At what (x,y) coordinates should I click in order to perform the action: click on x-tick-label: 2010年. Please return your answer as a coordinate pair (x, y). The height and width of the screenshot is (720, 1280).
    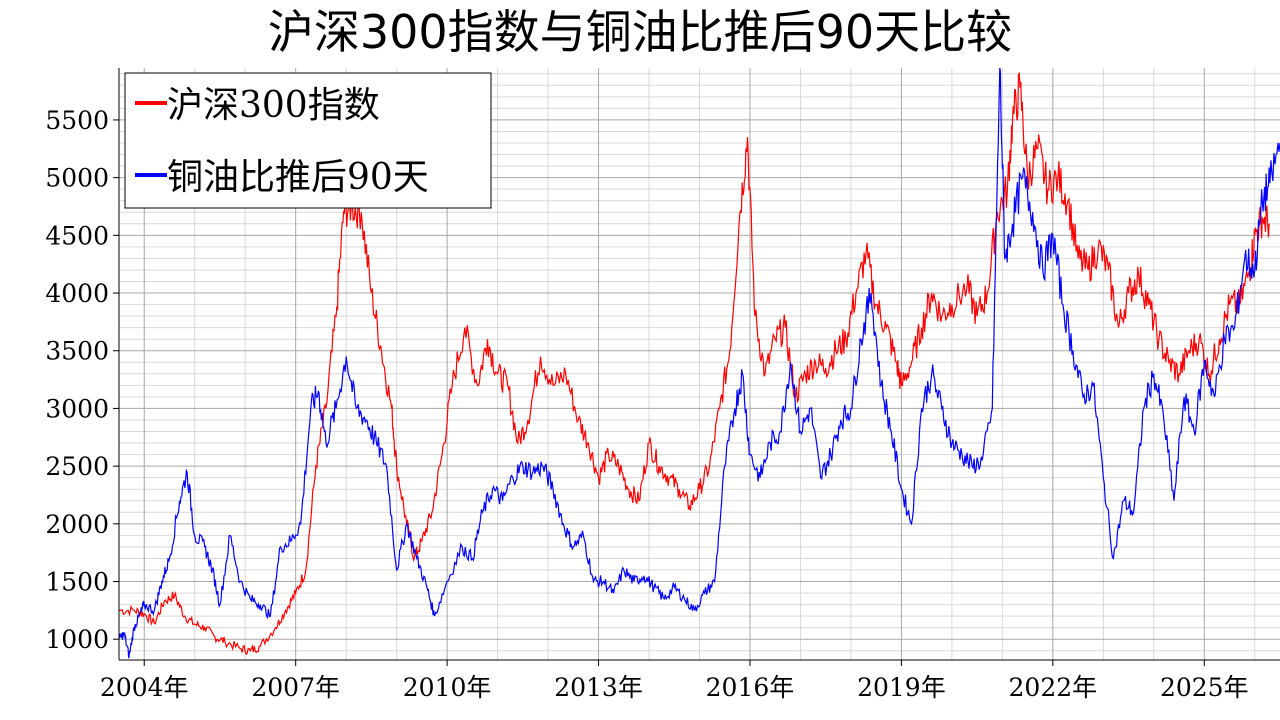
    Looking at the image, I should click on (447, 687).